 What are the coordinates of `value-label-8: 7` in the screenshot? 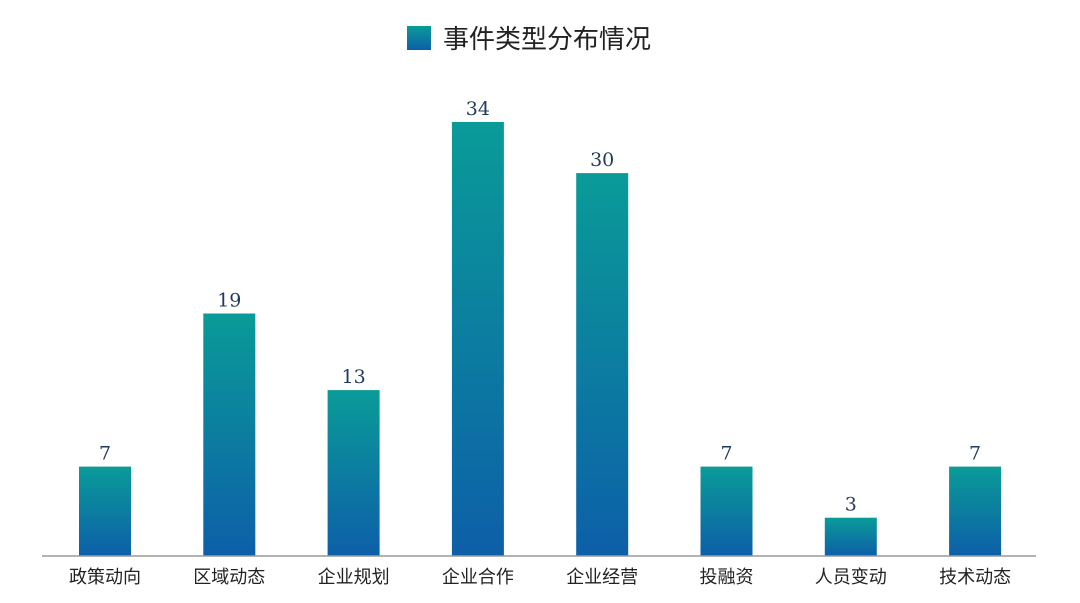 It's located at (975, 454).